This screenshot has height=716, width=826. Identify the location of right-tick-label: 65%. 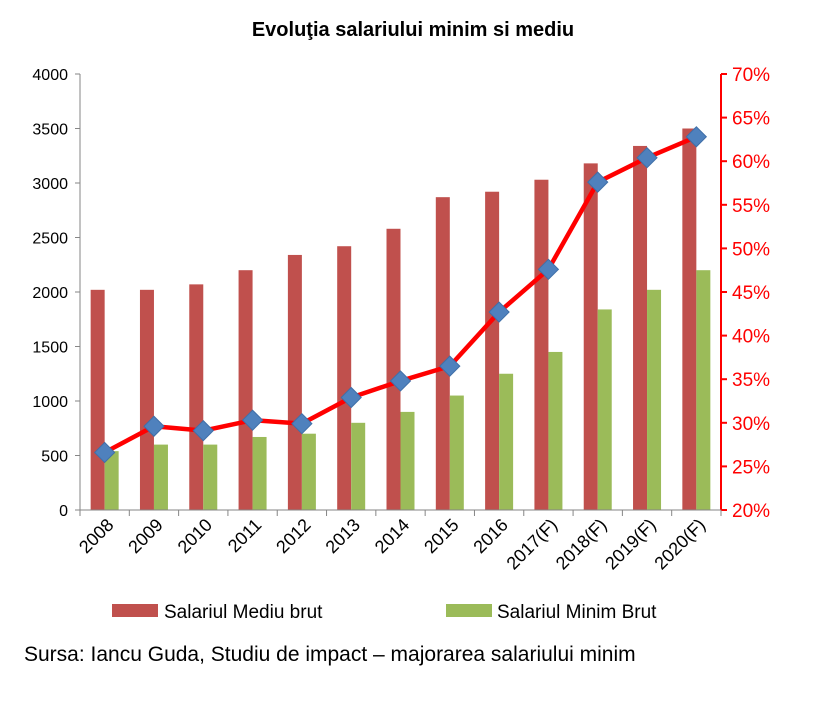
(751, 119).